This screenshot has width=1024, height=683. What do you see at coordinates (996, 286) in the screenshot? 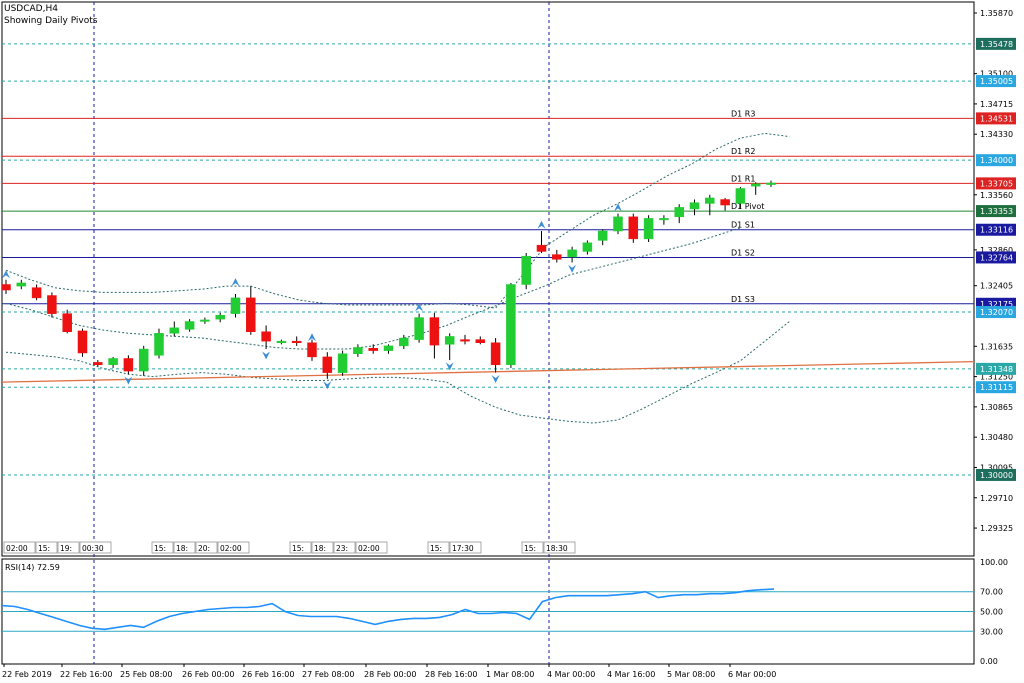
I see `price-tick-label: 1.32405` at bounding box center [996, 286].